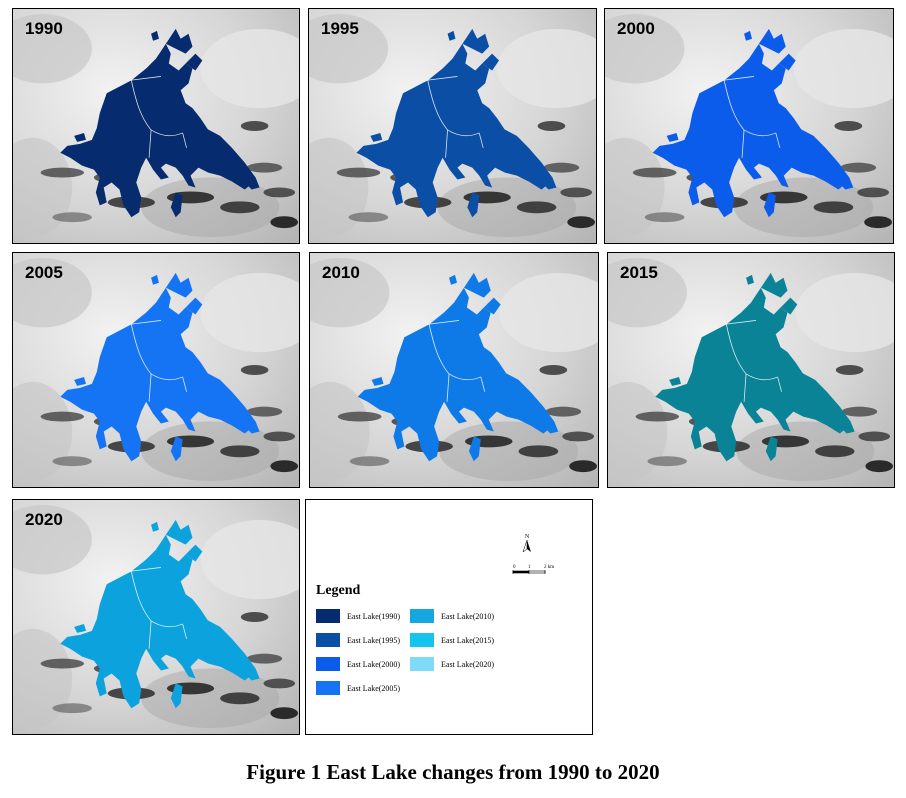 The width and height of the screenshot is (906, 798). What do you see at coordinates (374, 616) in the screenshot?
I see `legend-label: East Lake(1990)` at bounding box center [374, 616].